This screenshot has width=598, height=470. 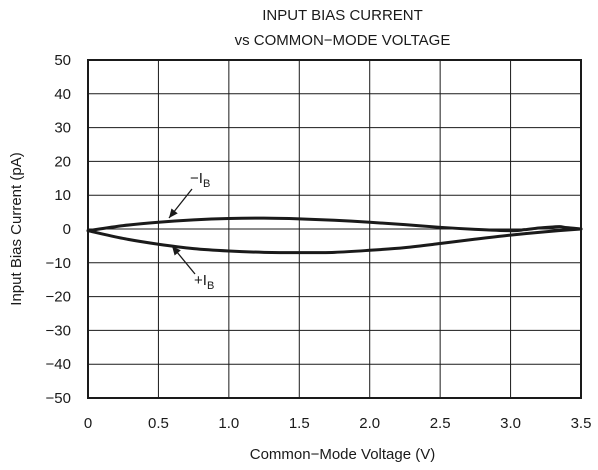 I want to click on series-label-text: +IB, so click(x=204, y=282).